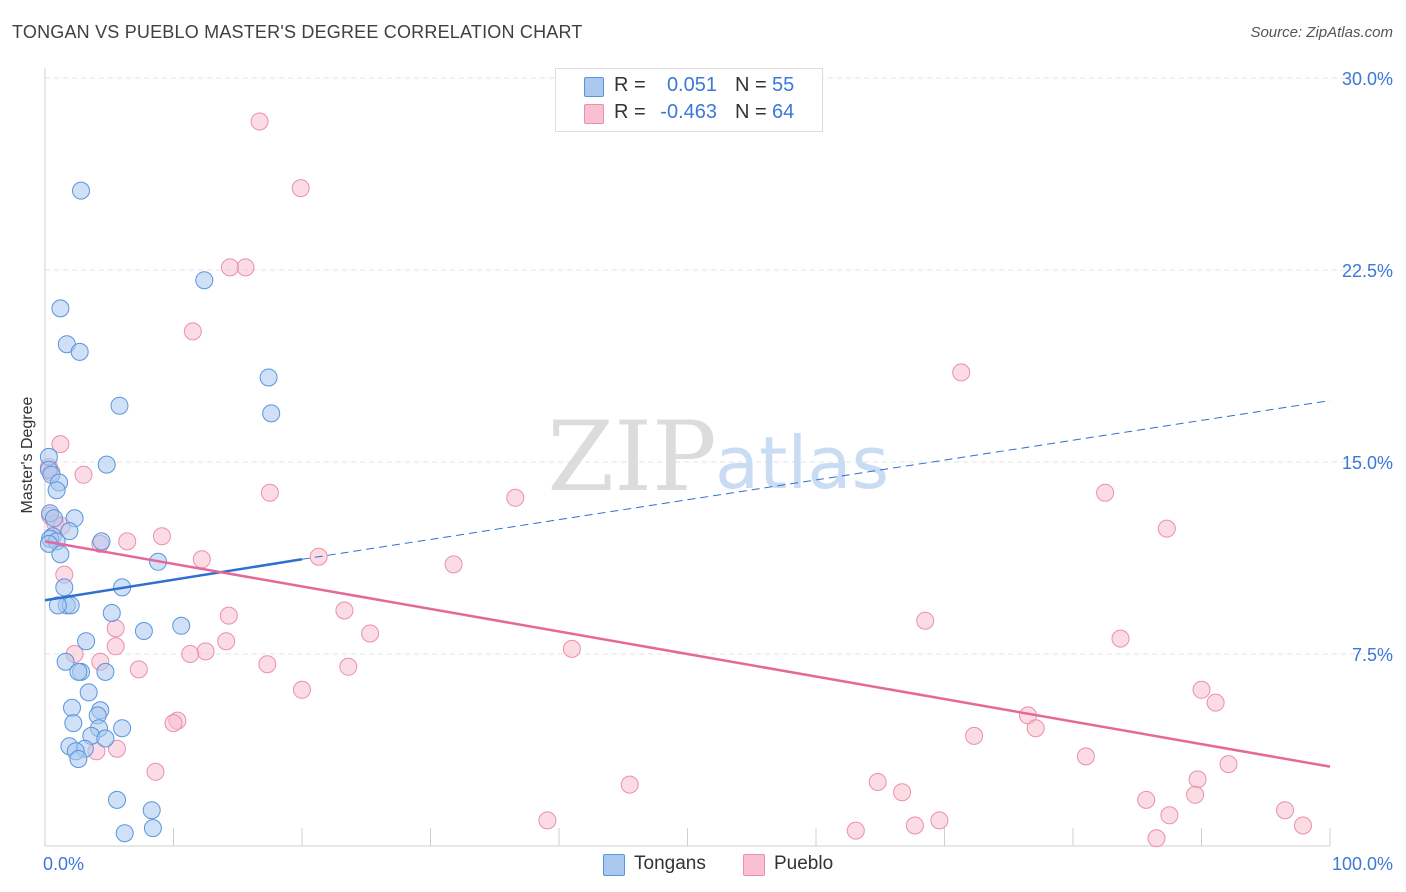 This screenshot has height=892, width=1406. I want to click on tongans-trend-projection, so click(816, 480).